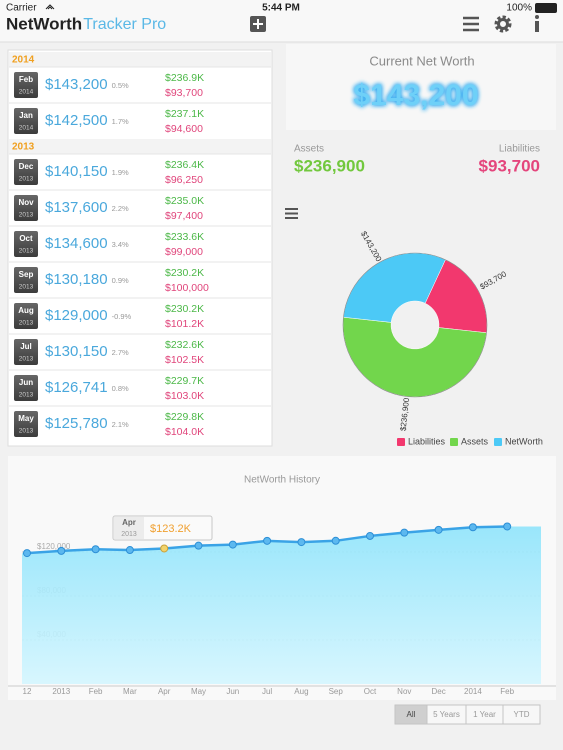 This screenshot has height=750, width=563. Describe the element at coordinates (421, 60) in the screenshot. I see `summary-title: Current Net Worth` at that location.